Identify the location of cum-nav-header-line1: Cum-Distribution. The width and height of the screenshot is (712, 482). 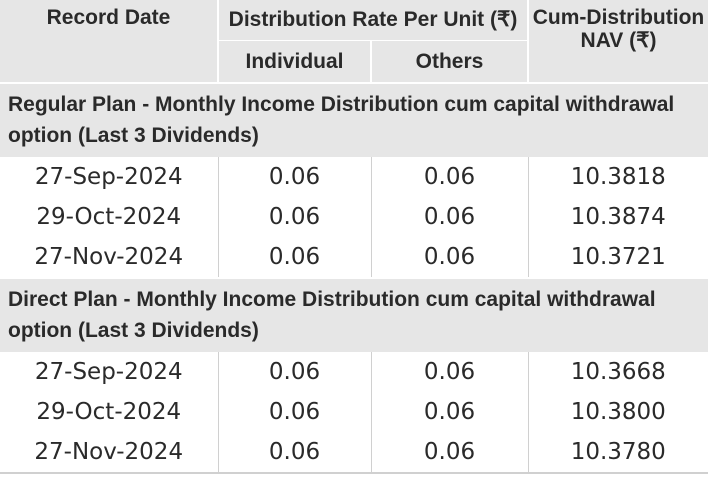
(618, 17).